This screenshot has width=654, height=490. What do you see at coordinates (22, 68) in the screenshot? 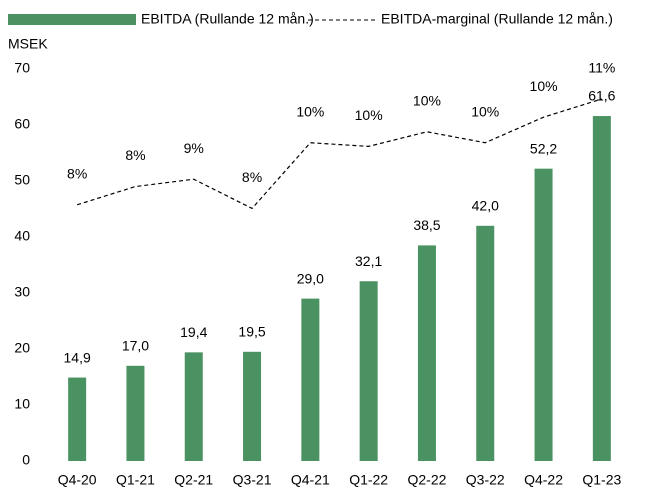
I see `y-tick-label: 70` at bounding box center [22, 68].